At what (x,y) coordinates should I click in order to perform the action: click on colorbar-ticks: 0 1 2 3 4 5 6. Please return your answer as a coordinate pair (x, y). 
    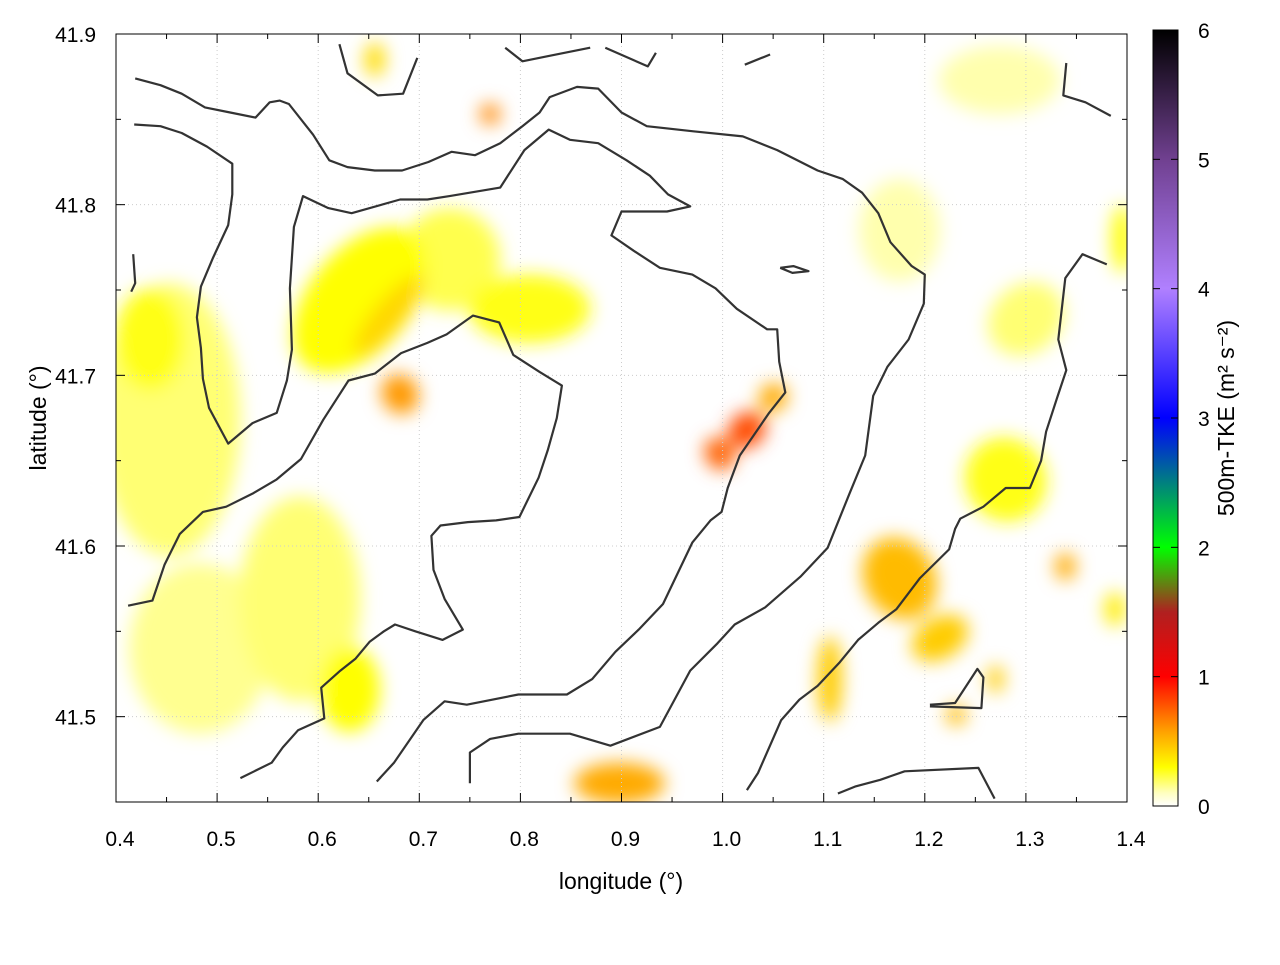
    Looking at the image, I should click on (1181, 419).